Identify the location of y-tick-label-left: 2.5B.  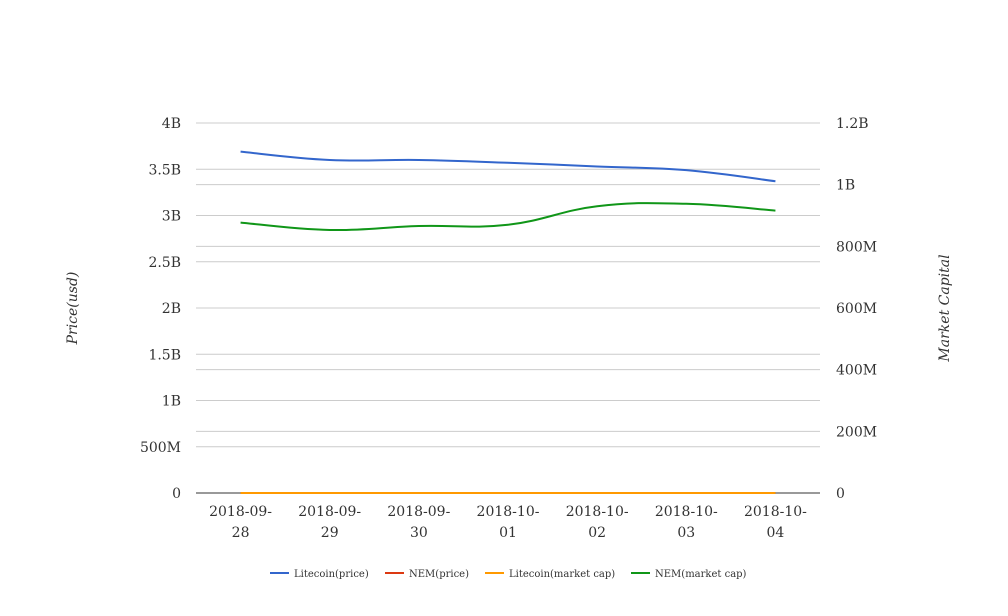
(164, 263).